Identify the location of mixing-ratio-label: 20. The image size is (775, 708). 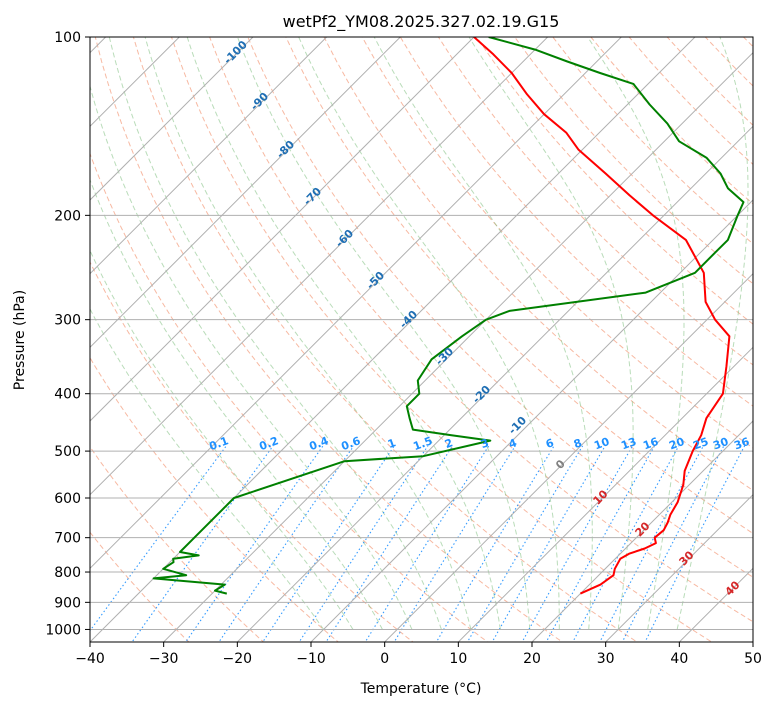
(676, 444).